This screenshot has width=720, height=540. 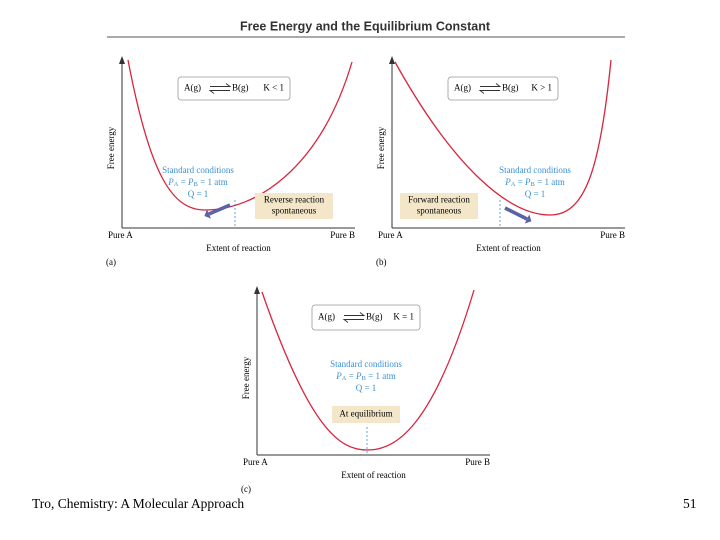 What do you see at coordinates (273, 88) in the screenshot?
I see `condition: K < 1` at bounding box center [273, 88].